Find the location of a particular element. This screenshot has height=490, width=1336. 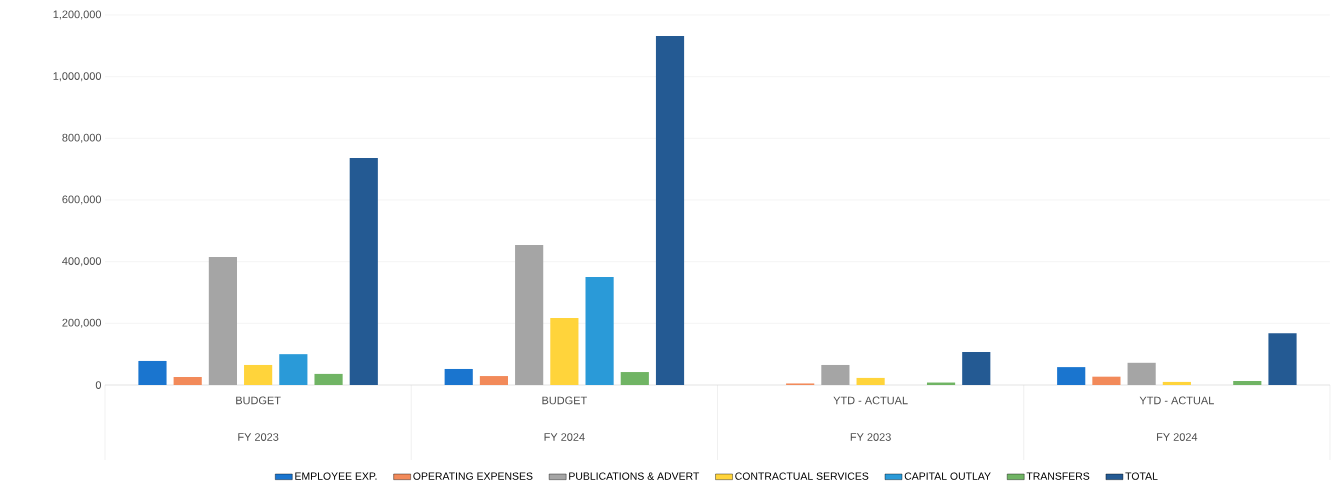

y-tick-label: 800,000 is located at coordinates (82, 138).